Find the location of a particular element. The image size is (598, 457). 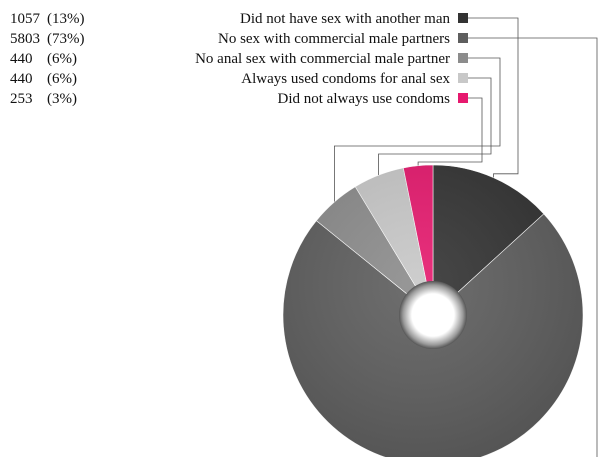

legend-label: Did not have sex with another man is located at coordinates (345, 19).